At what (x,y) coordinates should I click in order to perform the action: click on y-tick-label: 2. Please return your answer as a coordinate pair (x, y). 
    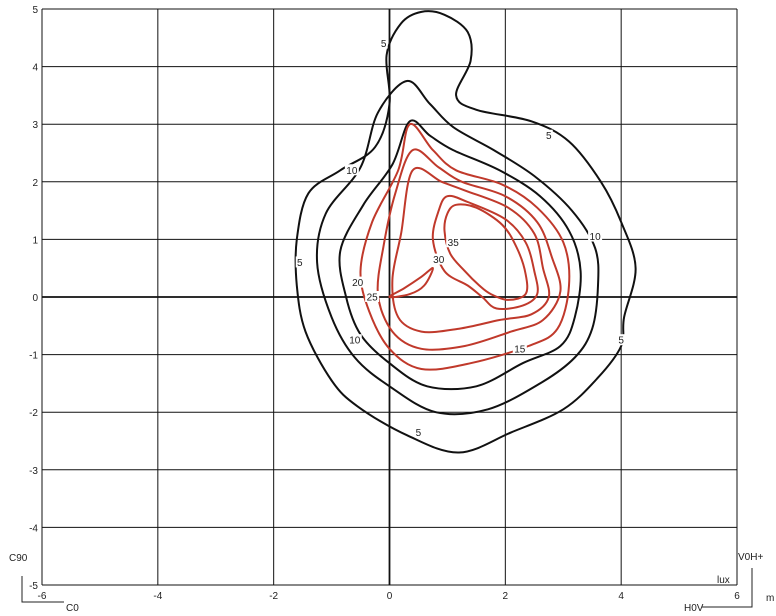
    Looking at the image, I should click on (35, 183).